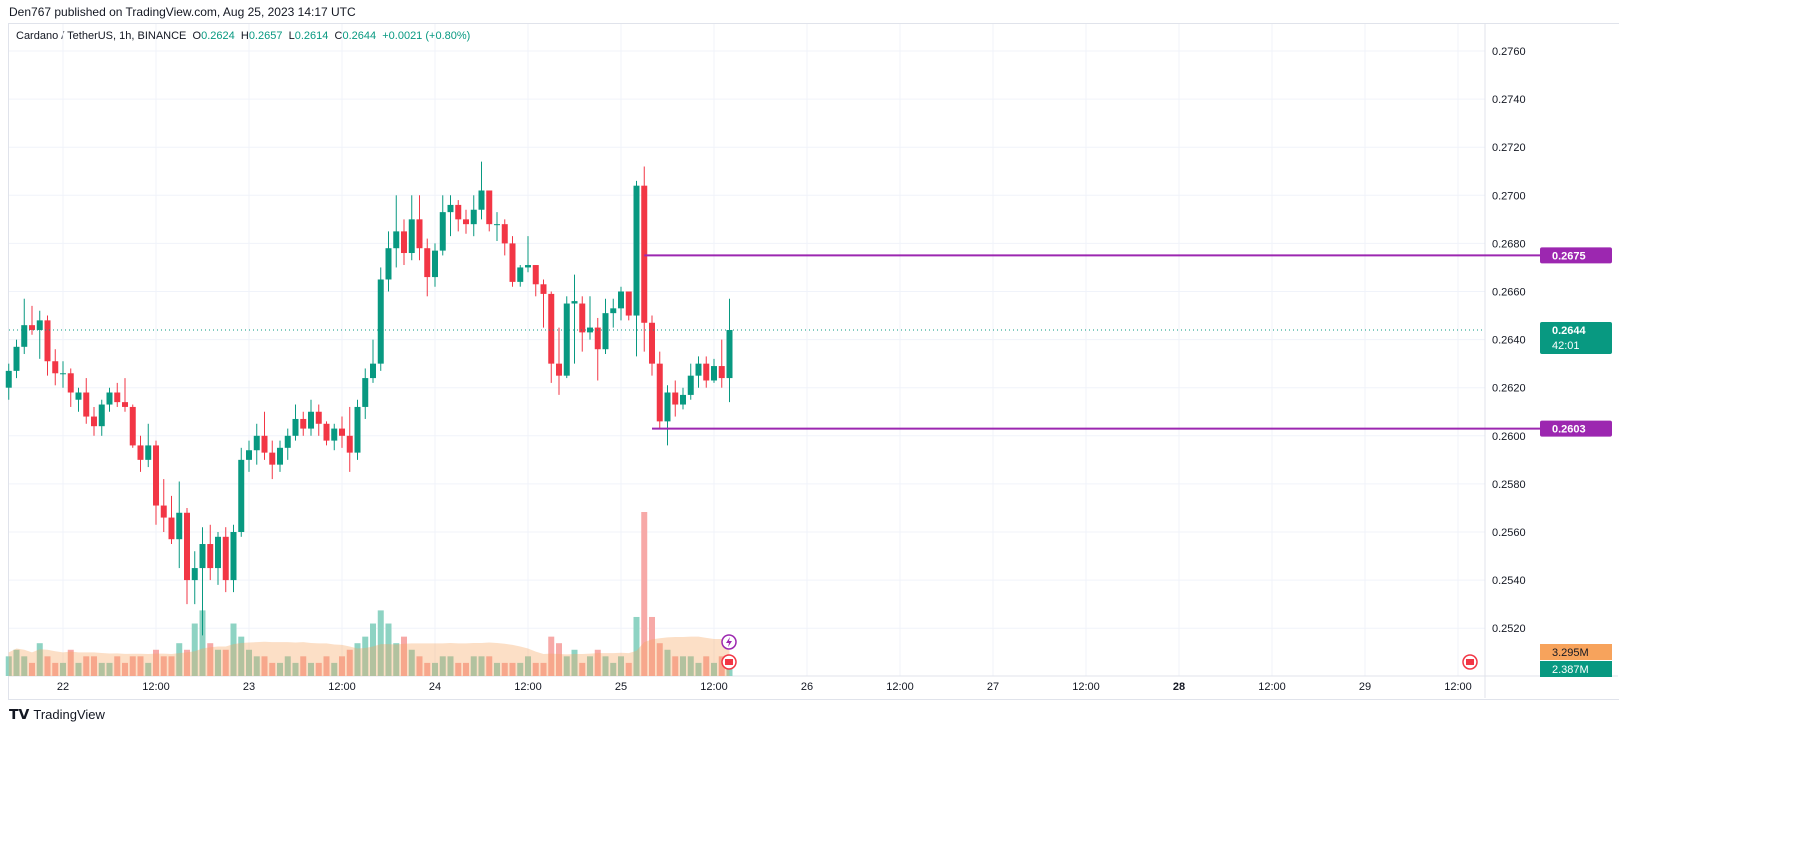 Image resolution: width=1819 pixels, height=846 pixels. Describe the element at coordinates (1365, 687) in the screenshot. I see `time-tick-label: 29` at that location.